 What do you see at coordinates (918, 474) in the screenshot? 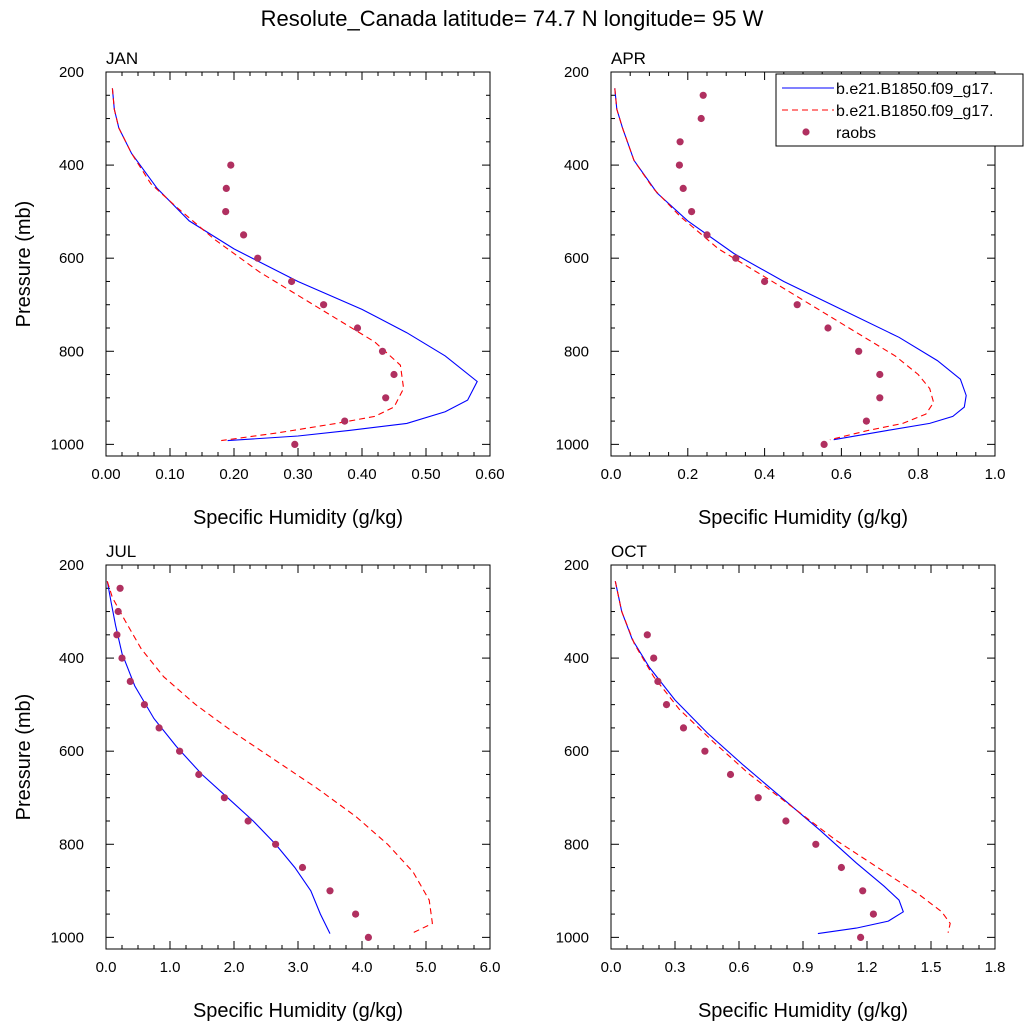
I see `x-tick-label: 0.8` at bounding box center [918, 474].